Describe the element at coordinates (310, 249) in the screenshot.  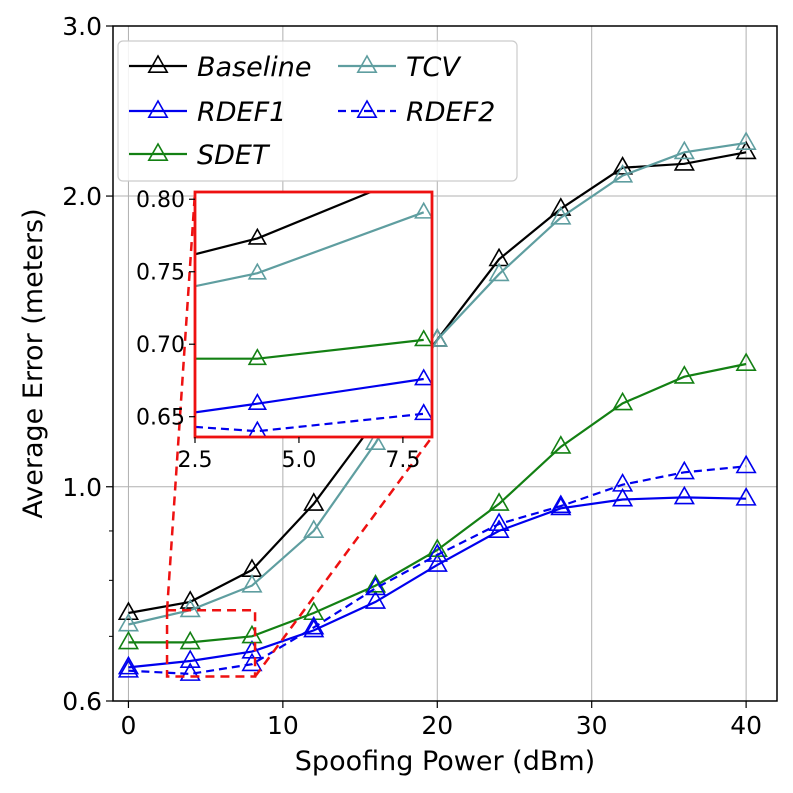
I see `inset-line-tcv` at that location.